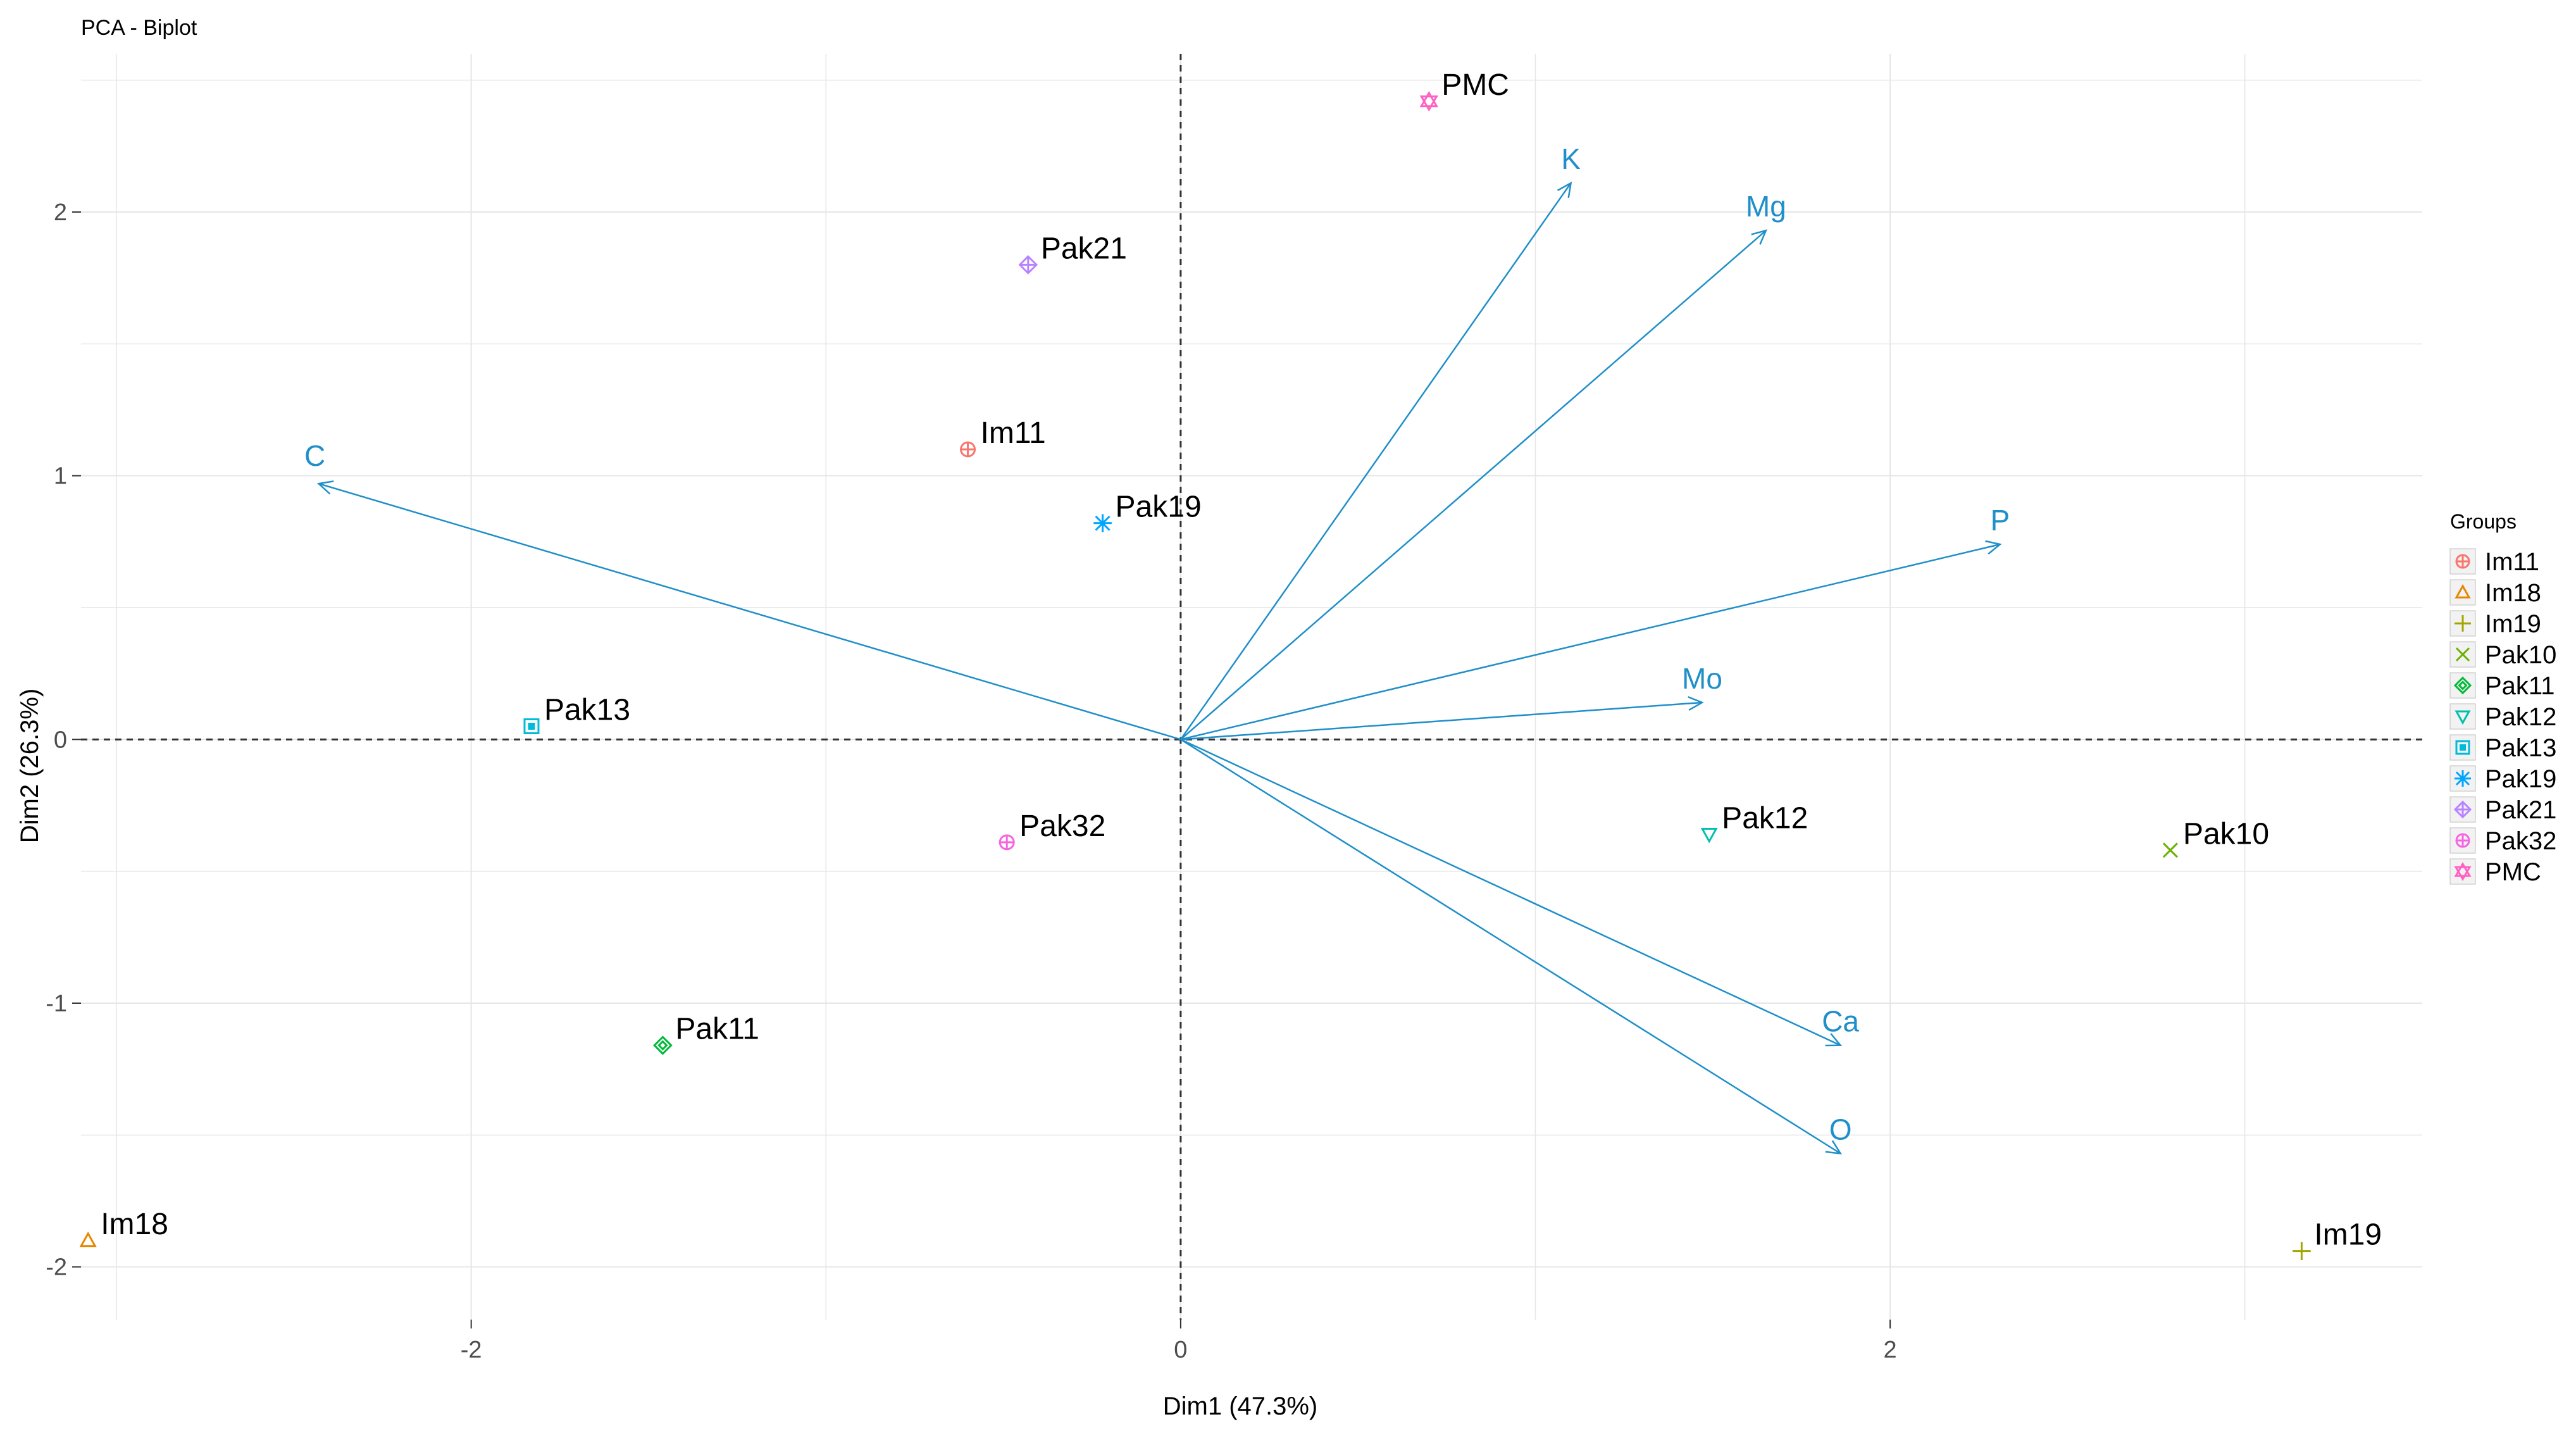 This screenshot has height=1431, width=2576. What do you see at coordinates (2512, 562) in the screenshot?
I see `legend-label: Im11` at bounding box center [2512, 562].